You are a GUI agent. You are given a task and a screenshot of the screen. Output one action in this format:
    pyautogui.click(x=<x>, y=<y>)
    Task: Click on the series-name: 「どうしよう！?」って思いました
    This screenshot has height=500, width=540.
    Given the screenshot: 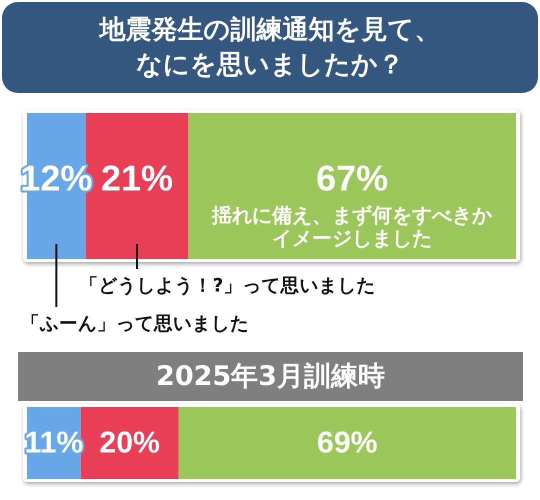 What is the action you would take?
    pyautogui.click(x=228, y=286)
    